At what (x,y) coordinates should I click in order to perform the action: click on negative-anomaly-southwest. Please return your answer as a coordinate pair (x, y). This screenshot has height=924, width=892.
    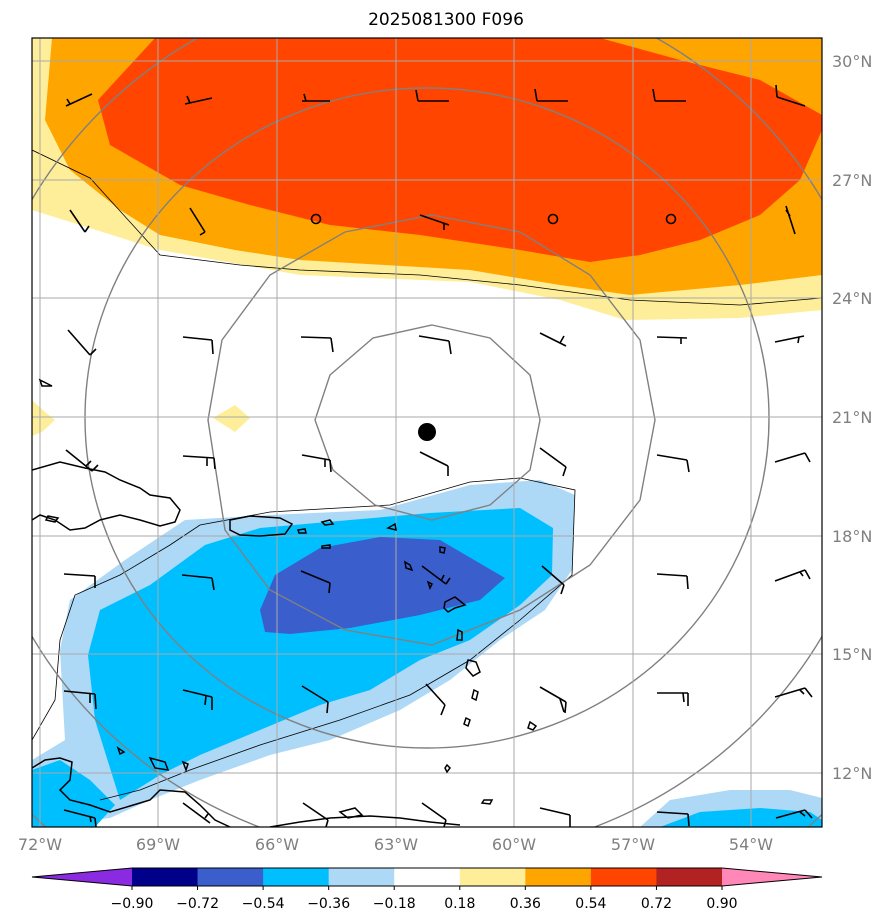
    Looking at the image, I should click on (73, 793).